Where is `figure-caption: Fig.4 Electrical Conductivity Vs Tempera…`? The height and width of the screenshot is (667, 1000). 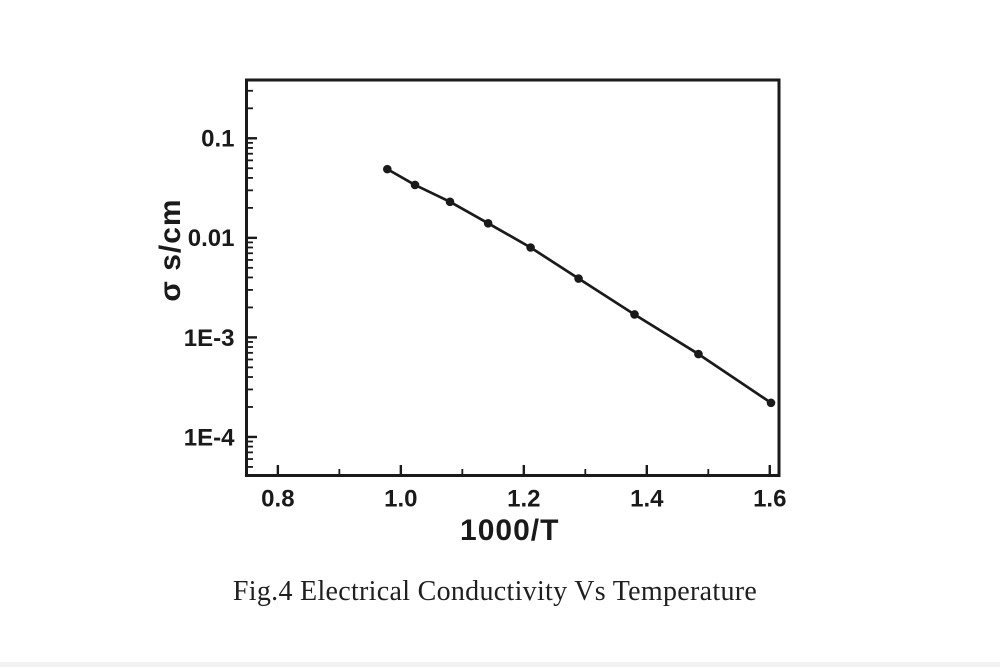
figure-caption: Fig.4 Electrical Conductivity Vs Tempera… is located at coordinates (495, 591).